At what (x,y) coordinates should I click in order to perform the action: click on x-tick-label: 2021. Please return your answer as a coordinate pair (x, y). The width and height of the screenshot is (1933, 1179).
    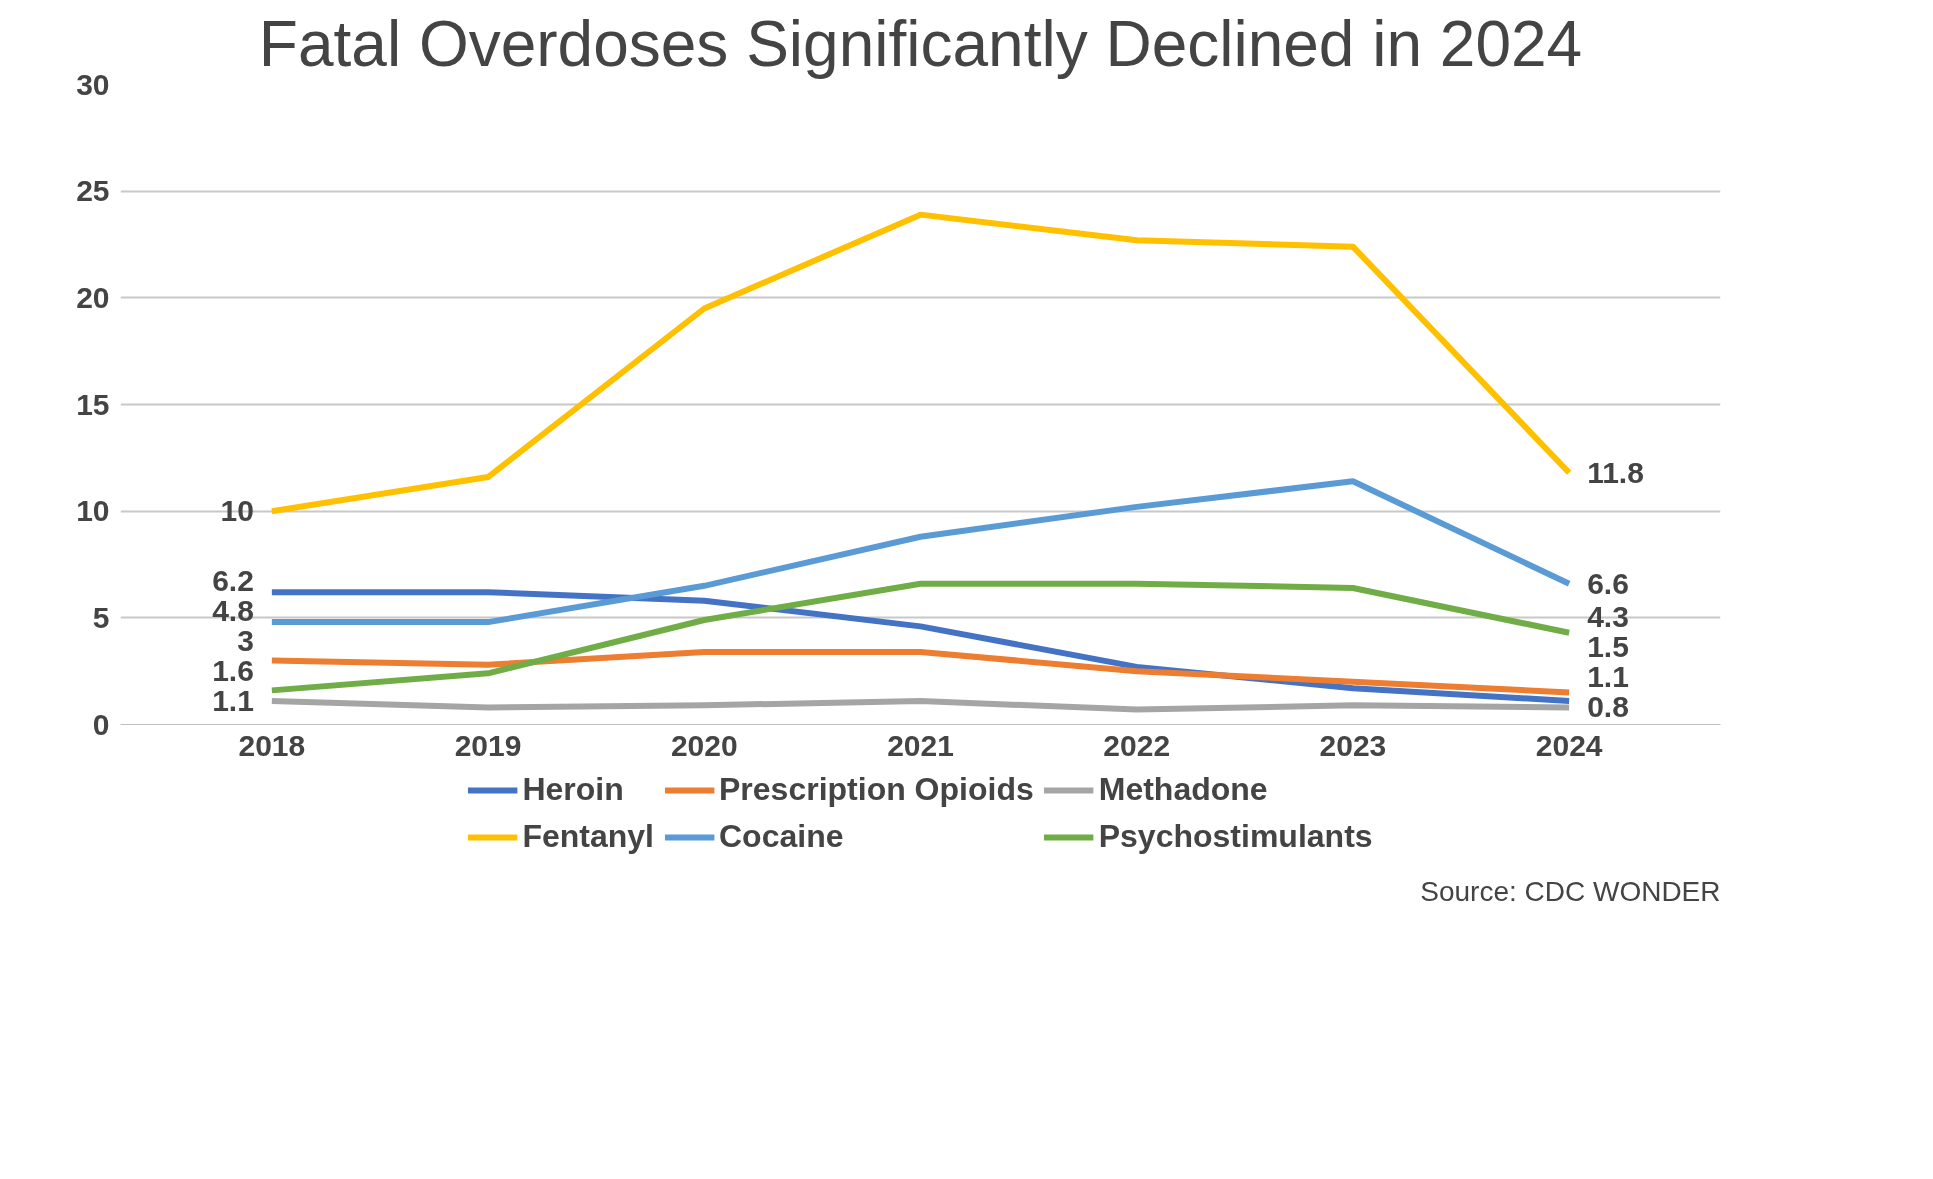
    Looking at the image, I should click on (920, 745).